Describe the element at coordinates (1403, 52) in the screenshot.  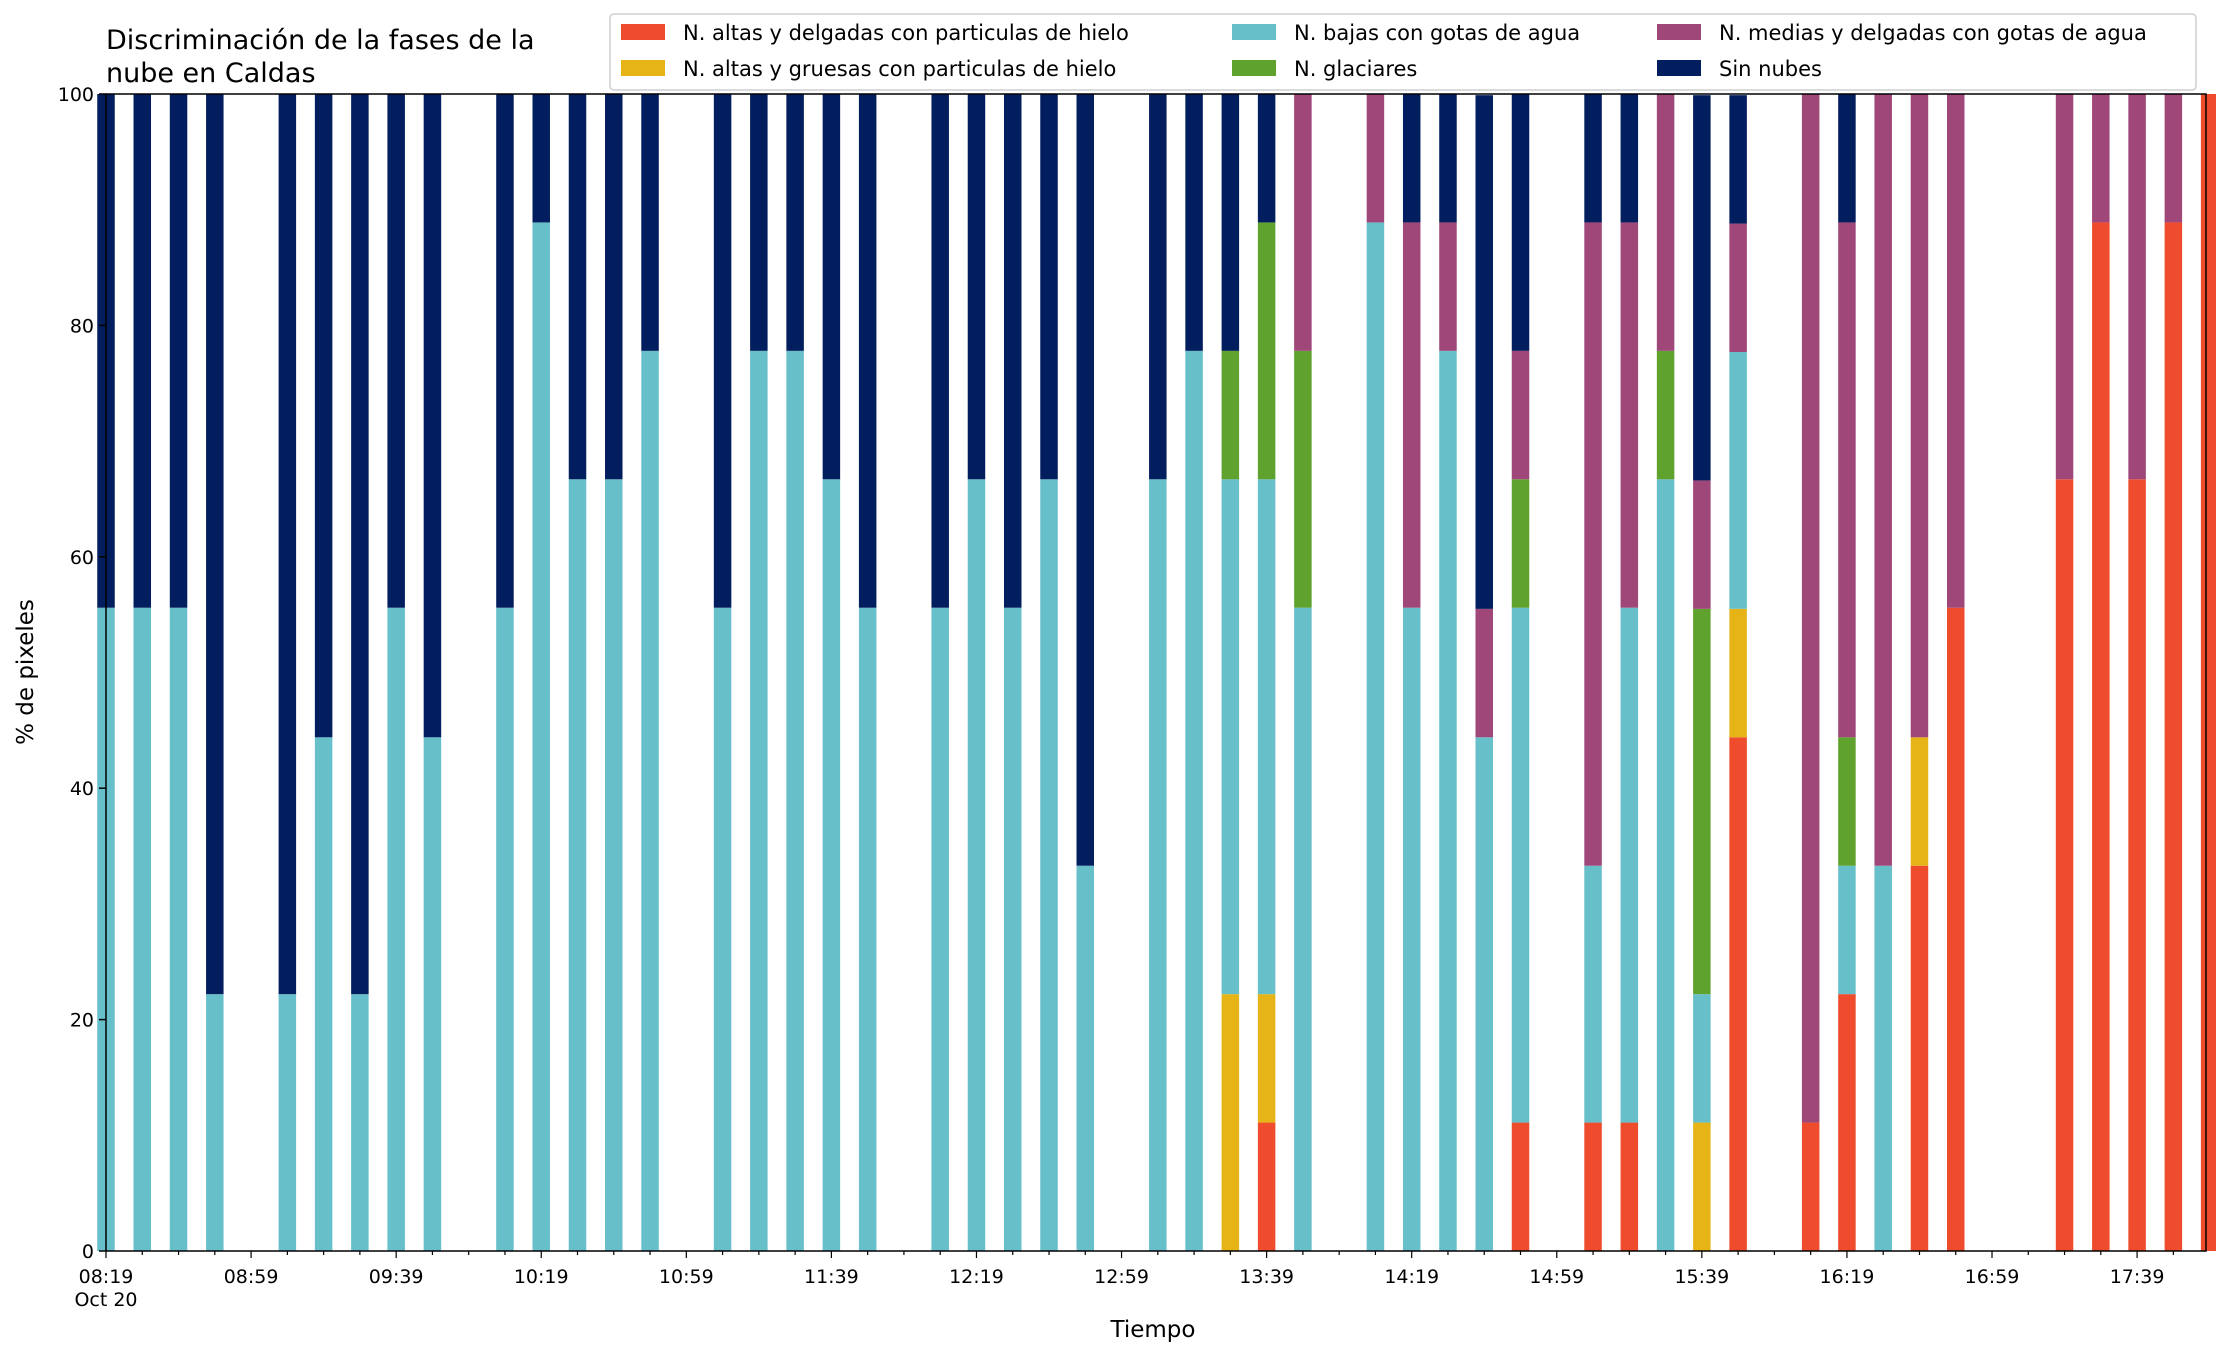
I see `legend-box` at that location.